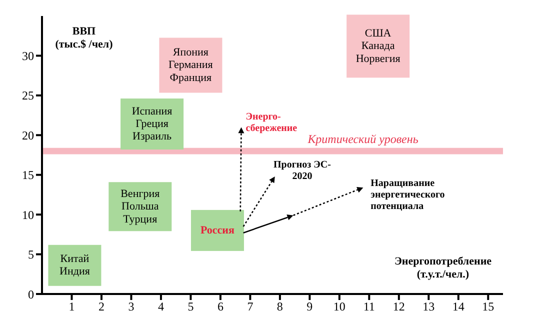 This screenshot has width=533, height=323. What do you see at coordinates (428, 307) in the screenshot?
I see `x-tick-label: 13` at bounding box center [428, 307].